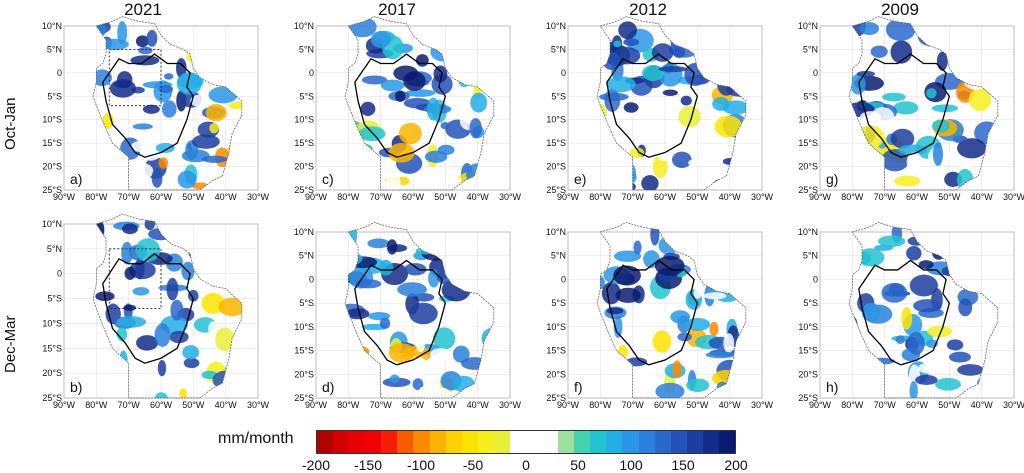 The height and width of the screenshot is (473, 1024). What do you see at coordinates (226, 197) in the screenshot?
I see `lon-tick-label: 40°W` at bounding box center [226, 197].